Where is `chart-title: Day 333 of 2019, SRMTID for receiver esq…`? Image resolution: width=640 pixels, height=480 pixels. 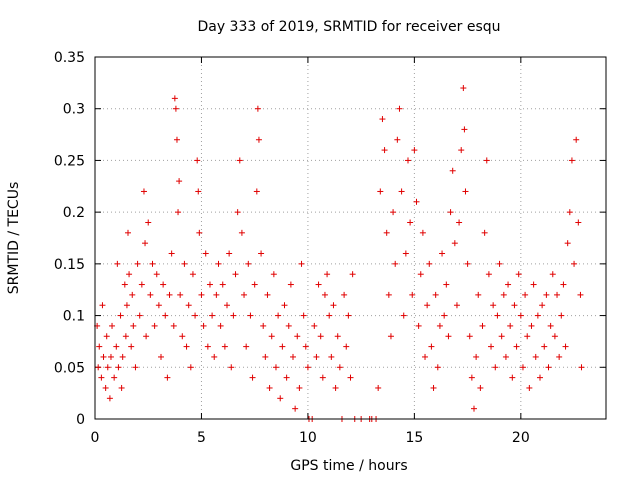 chart-title: Day 333 of 2019, SRMTID for receiver esq… is located at coordinates (348, 27).